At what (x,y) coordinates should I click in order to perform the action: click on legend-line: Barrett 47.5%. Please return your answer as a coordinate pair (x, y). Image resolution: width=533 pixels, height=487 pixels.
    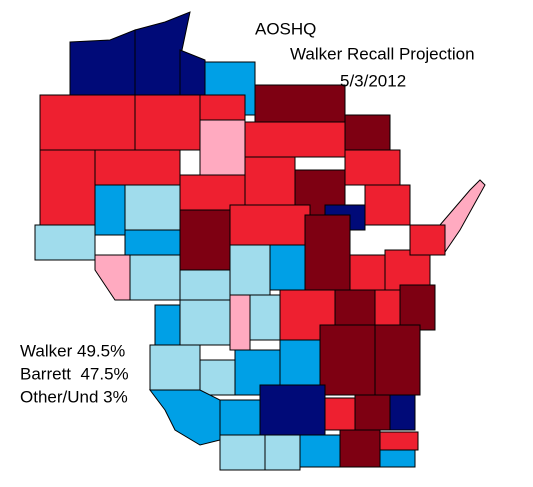
    Looking at the image, I should click on (74, 373).